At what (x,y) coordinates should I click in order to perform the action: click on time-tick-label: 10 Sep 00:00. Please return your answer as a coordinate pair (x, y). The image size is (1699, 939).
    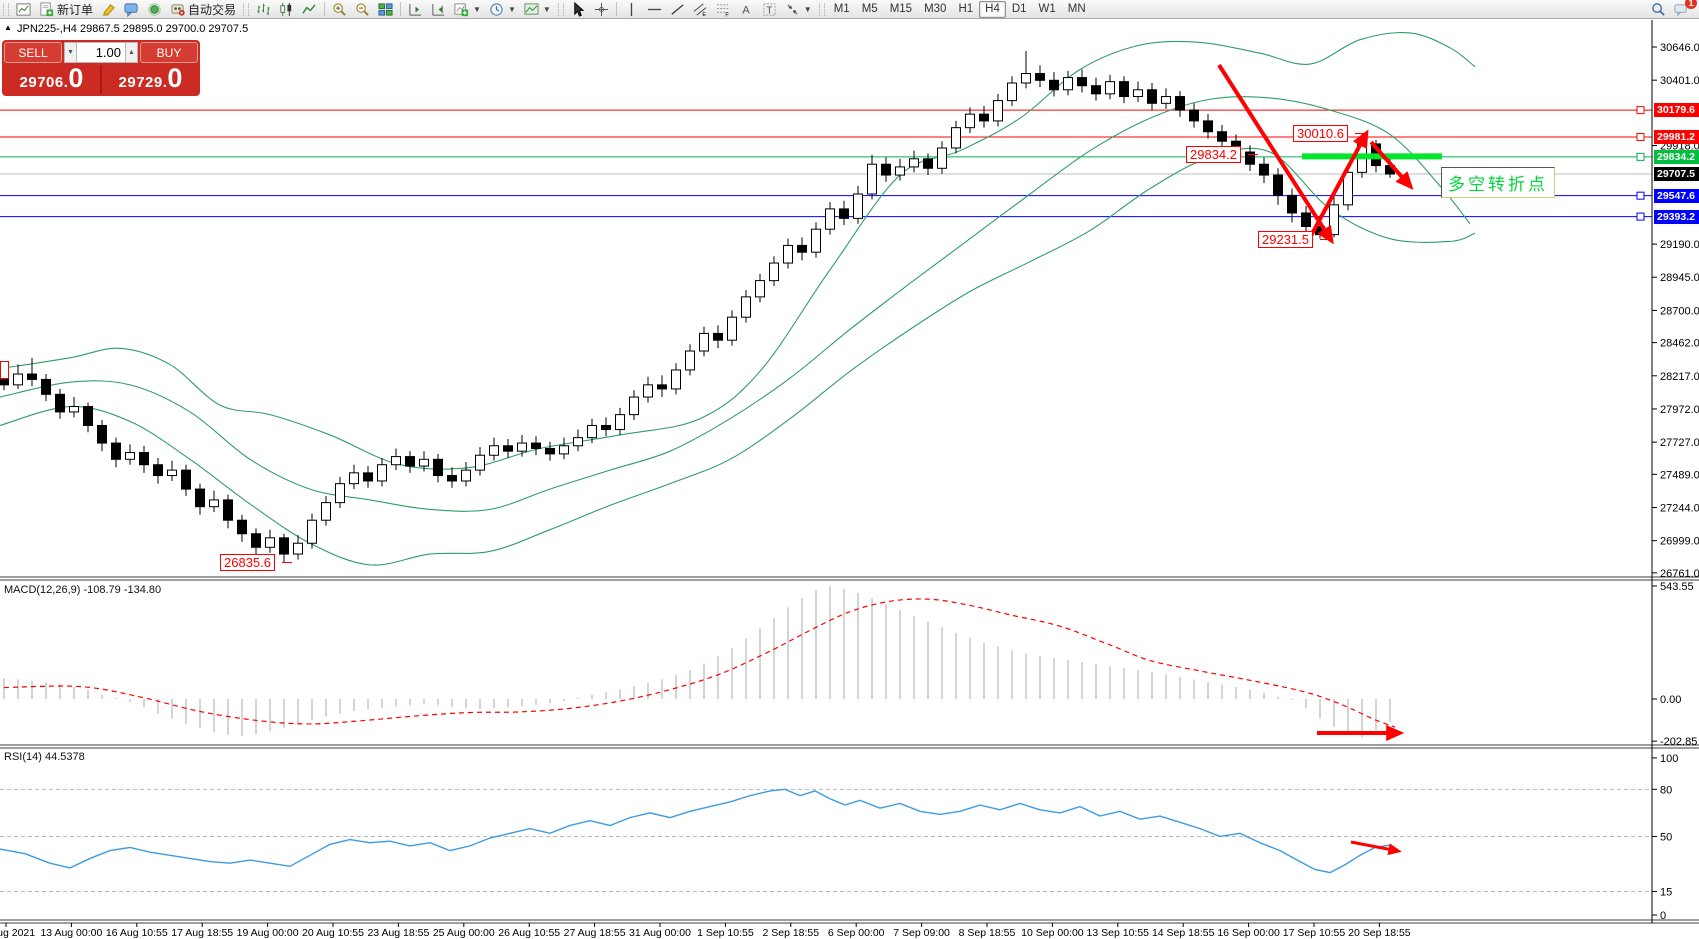
    Looking at the image, I should click on (1052, 933).